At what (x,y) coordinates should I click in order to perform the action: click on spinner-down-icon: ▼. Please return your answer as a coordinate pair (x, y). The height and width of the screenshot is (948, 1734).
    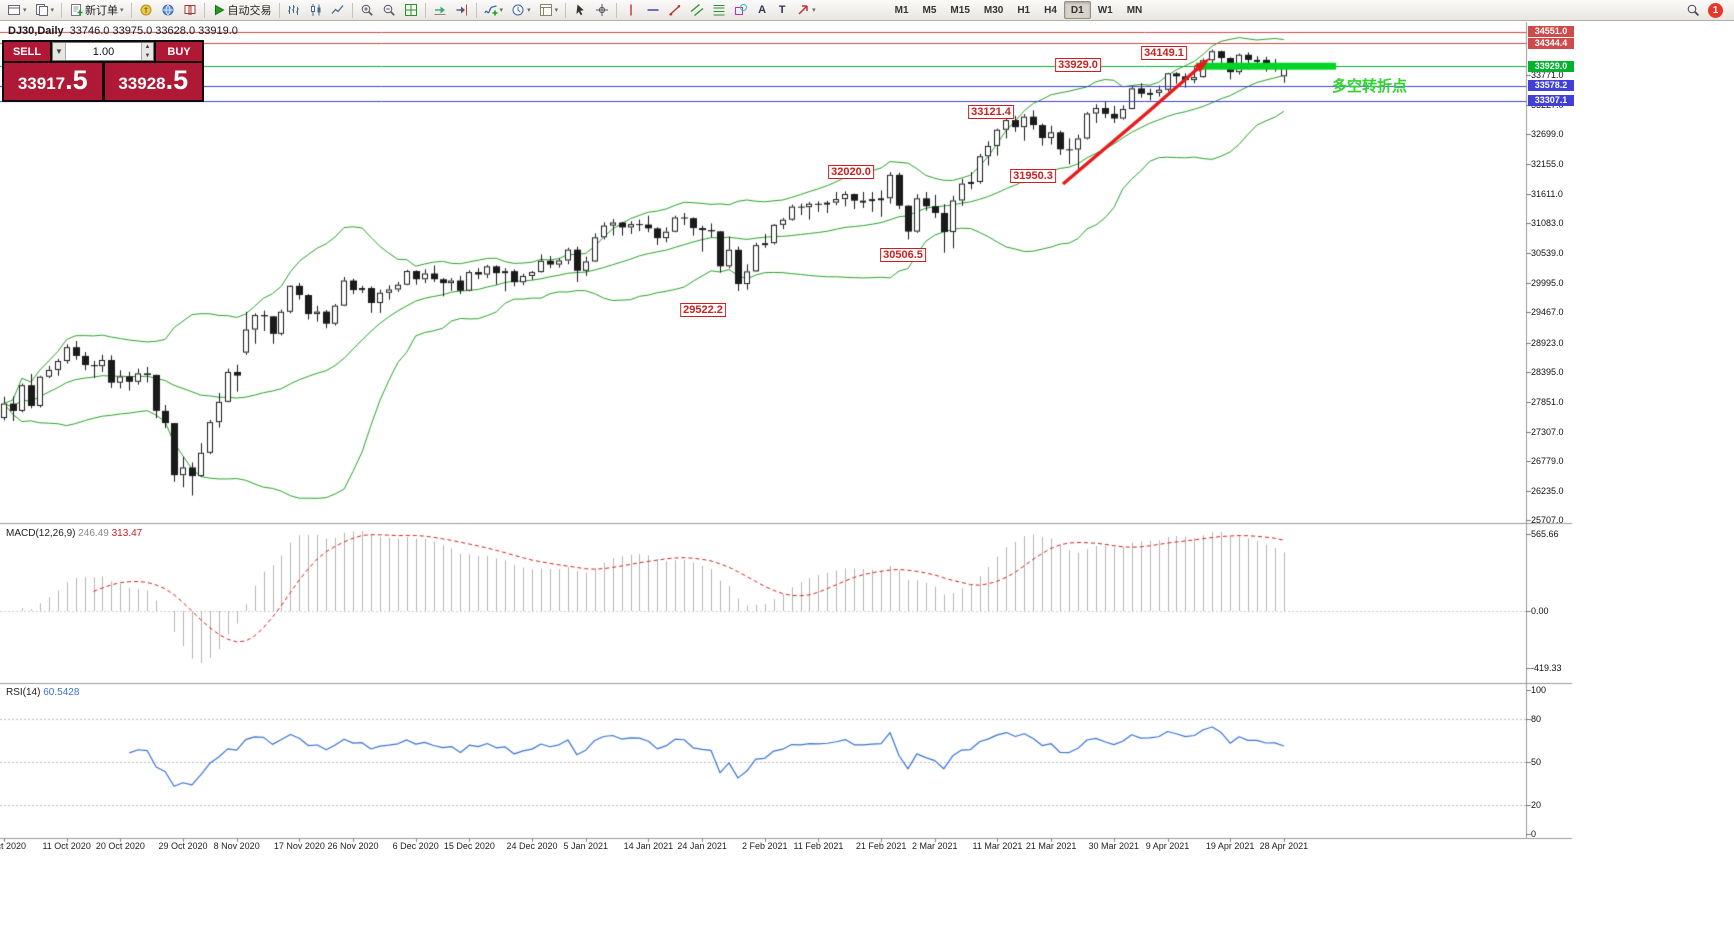
    Looking at the image, I should click on (147, 55).